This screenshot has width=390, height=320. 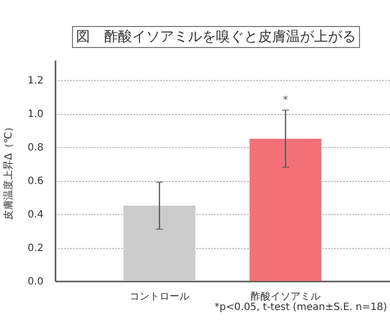 I want to click on y-tick-label: 0.0, so click(x=36, y=282).